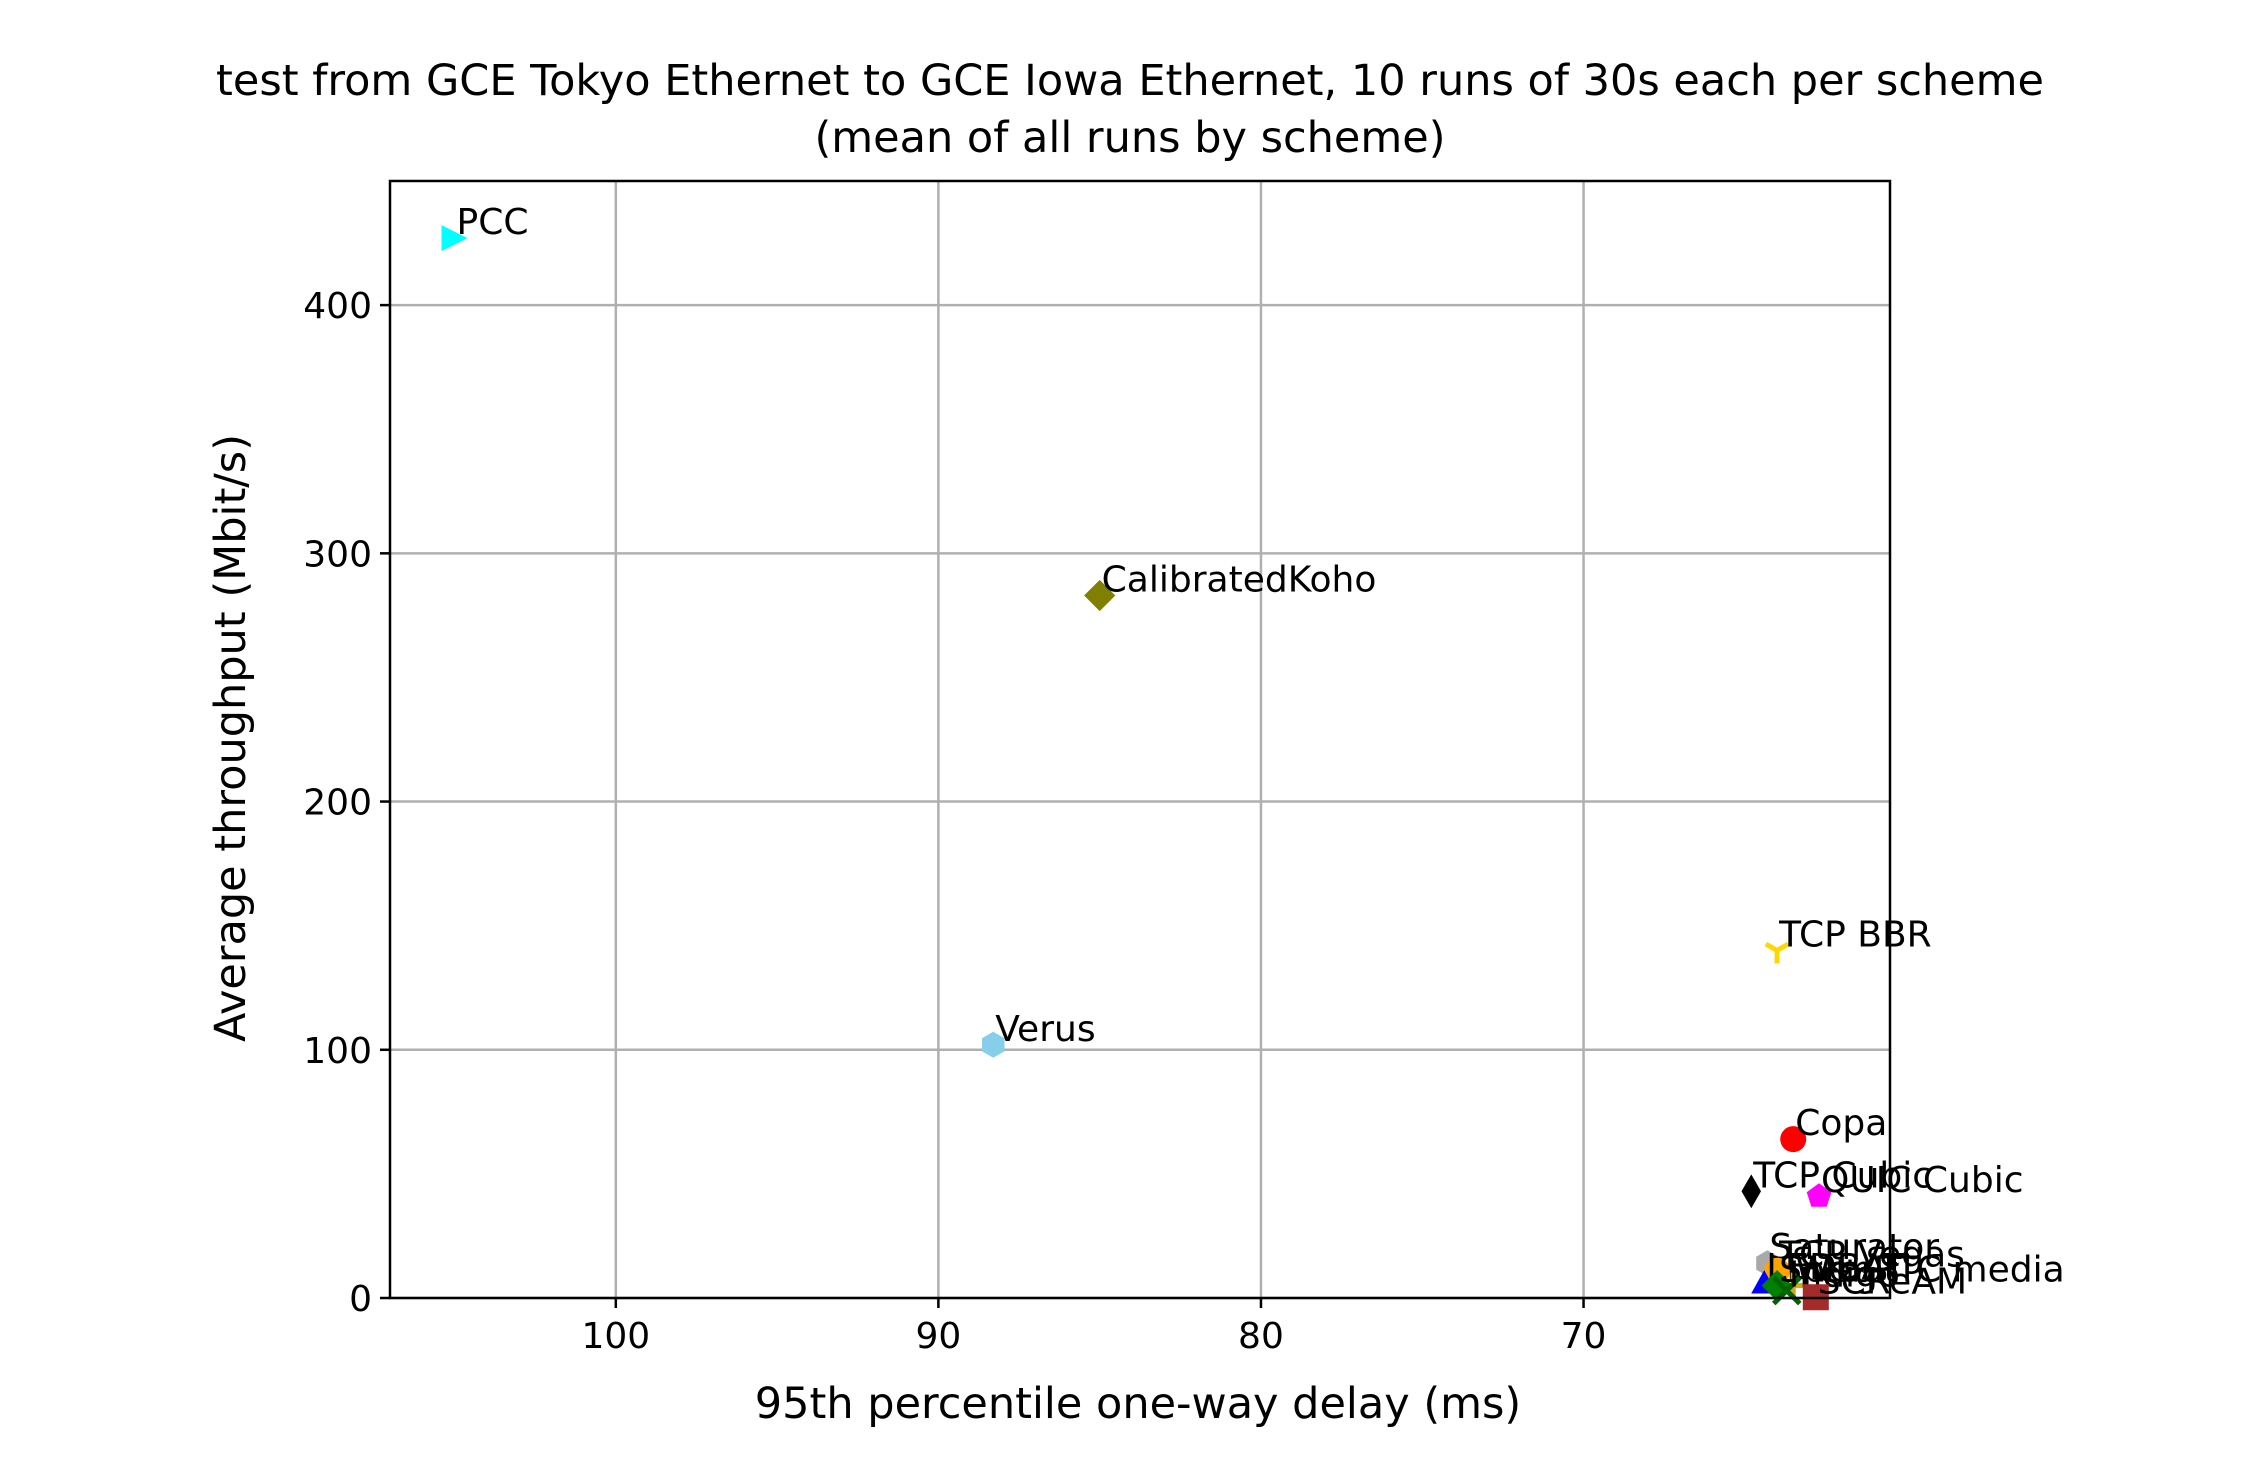 The height and width of the screenshot is (1483, 2259). What do you see at coordinates (1138, 1404) in the screenshot?
I see `x-axis-label: 95th percentile one-way delay (ms)` at bounding box center [1138, 1404].